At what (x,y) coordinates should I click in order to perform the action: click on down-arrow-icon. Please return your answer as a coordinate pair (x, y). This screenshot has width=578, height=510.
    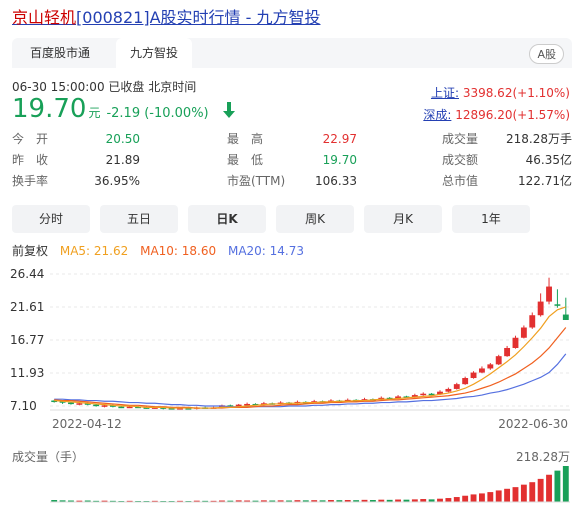
    Looking at the image, I should click on (228, 110).